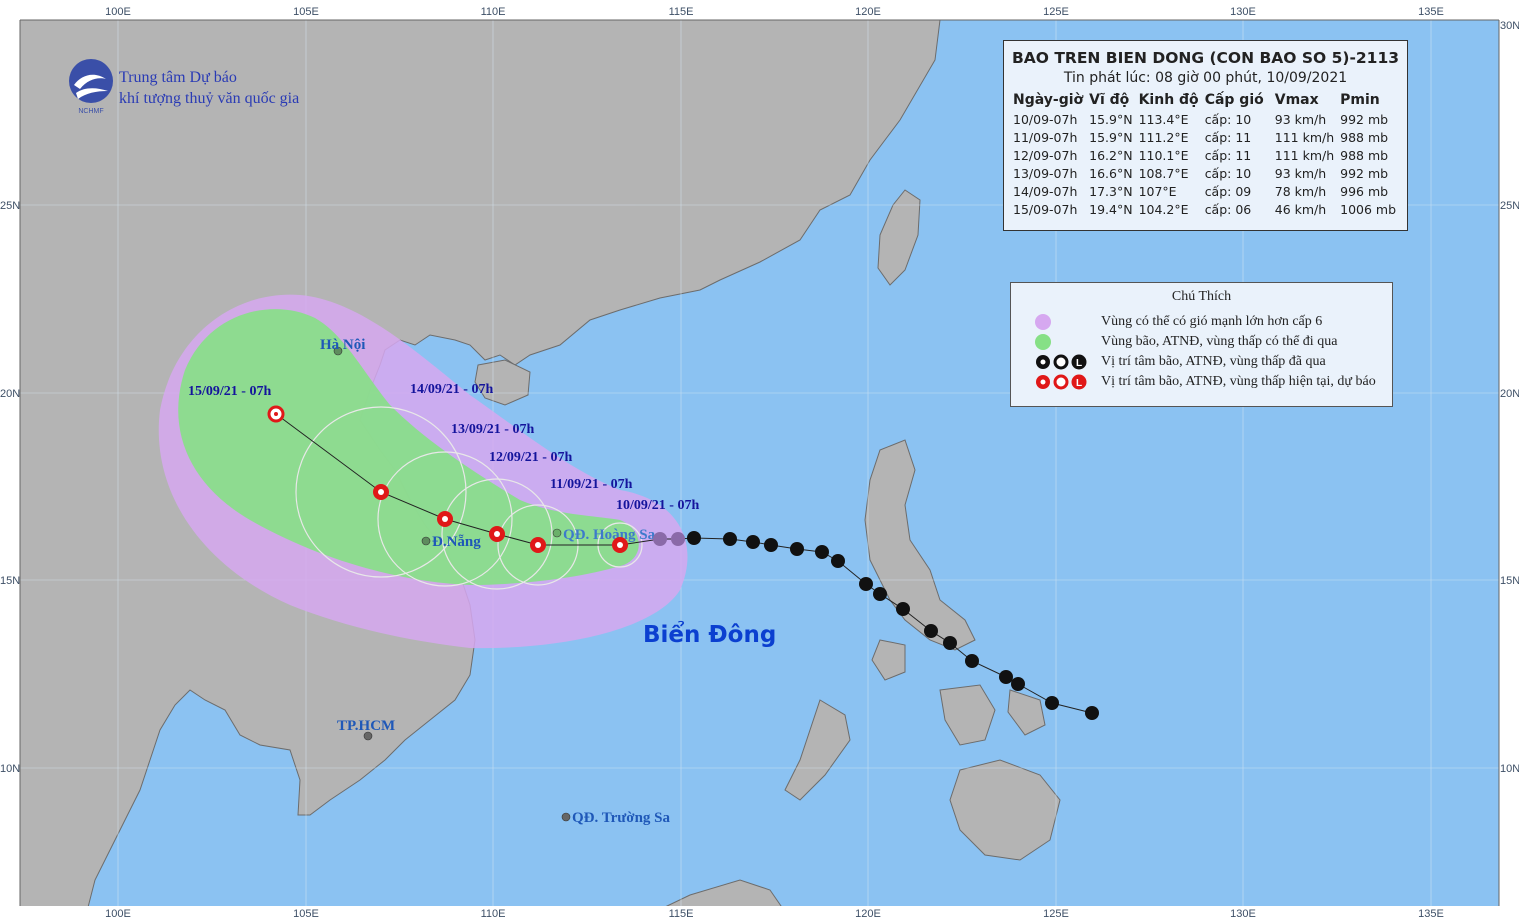 The image size is (1519, 919). Describe the element at coordinates (1431, 913) in the screenshot. I see `lon-tick: 135E` at that location.